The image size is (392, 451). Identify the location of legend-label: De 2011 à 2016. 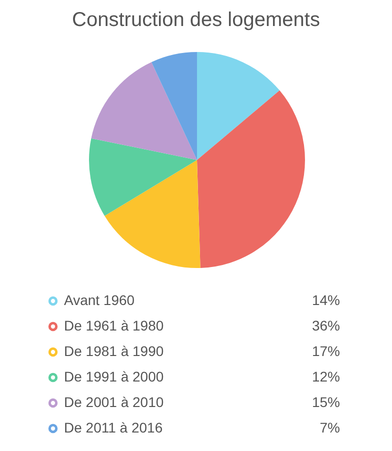
(113, 428).